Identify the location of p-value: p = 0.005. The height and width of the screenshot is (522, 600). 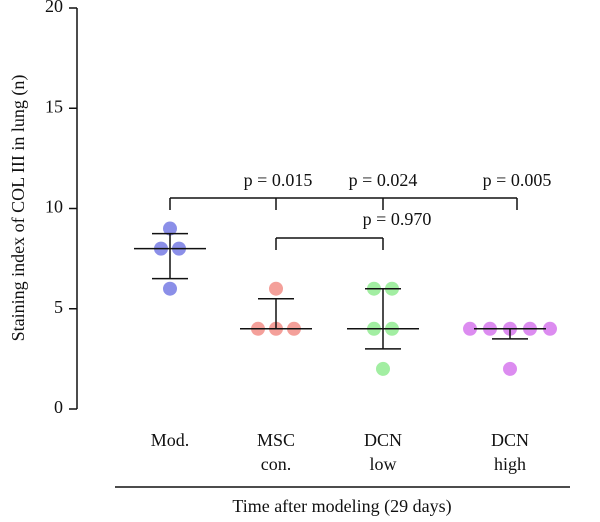
(517, 180).